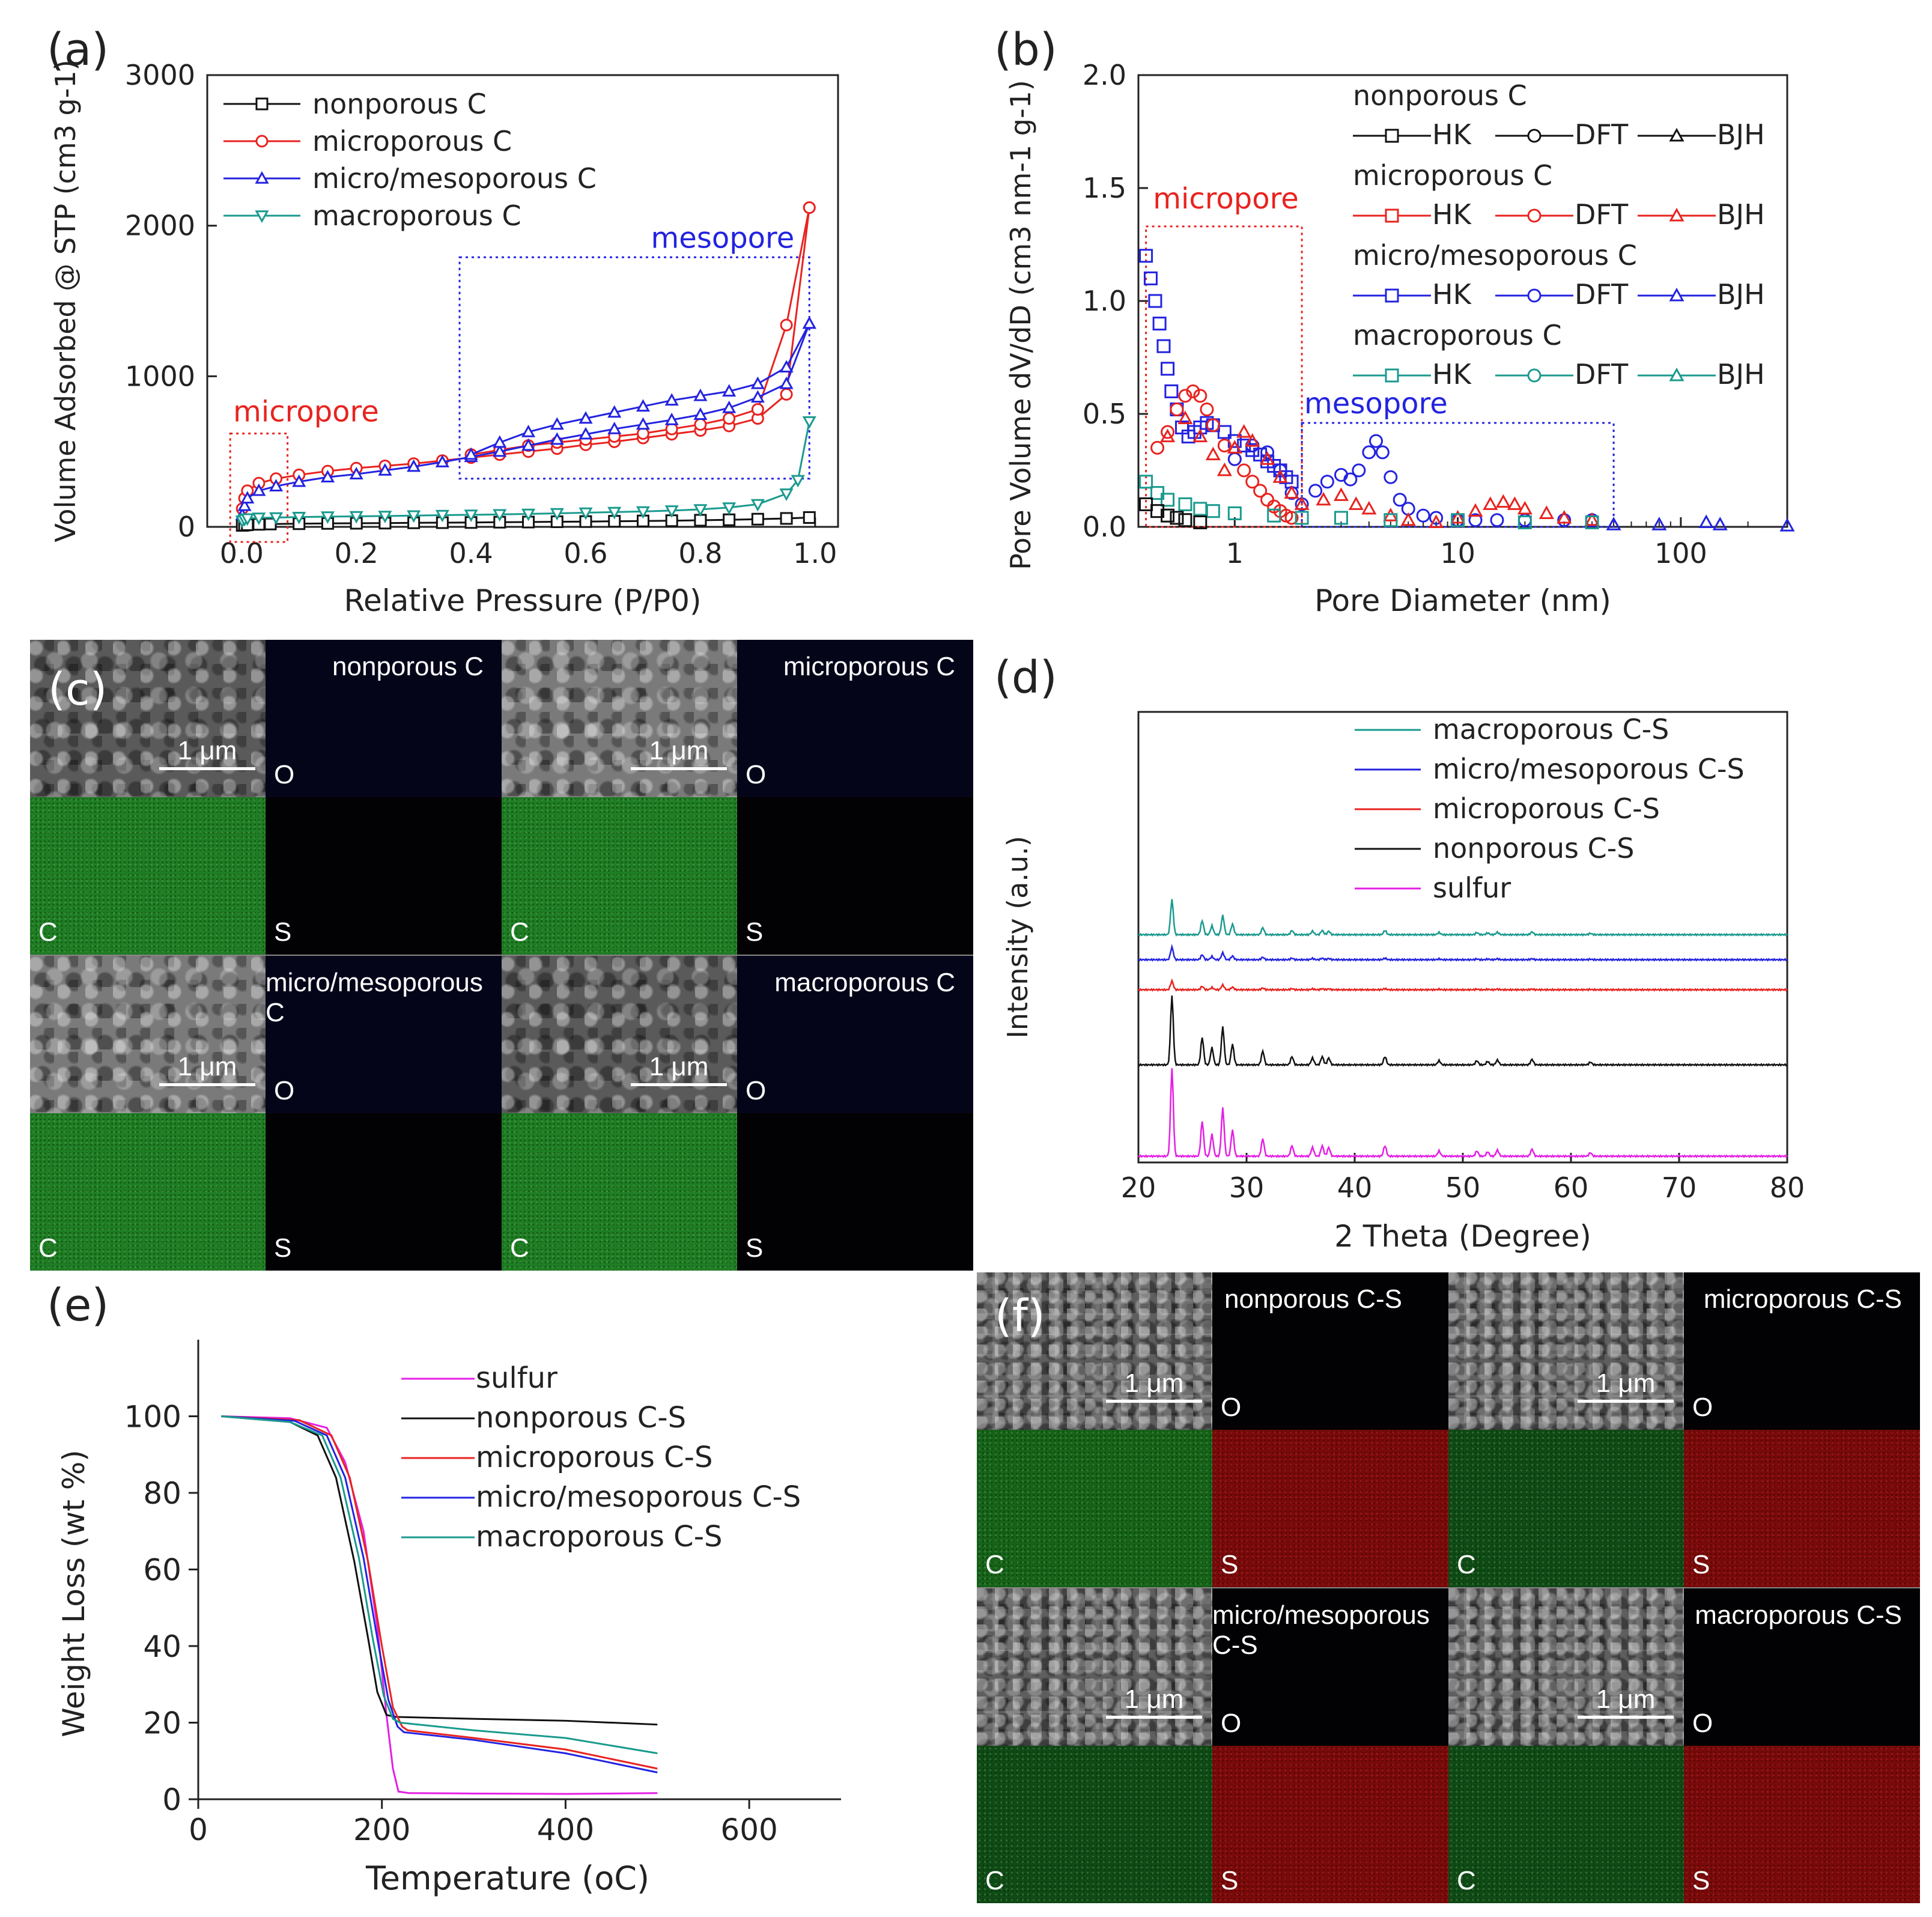 This screenshot has height=1917, width=1932. Describe the element at coordinates (1020, 1316) in the screenshot. I see `panel-f-letter: (f)` at that location.